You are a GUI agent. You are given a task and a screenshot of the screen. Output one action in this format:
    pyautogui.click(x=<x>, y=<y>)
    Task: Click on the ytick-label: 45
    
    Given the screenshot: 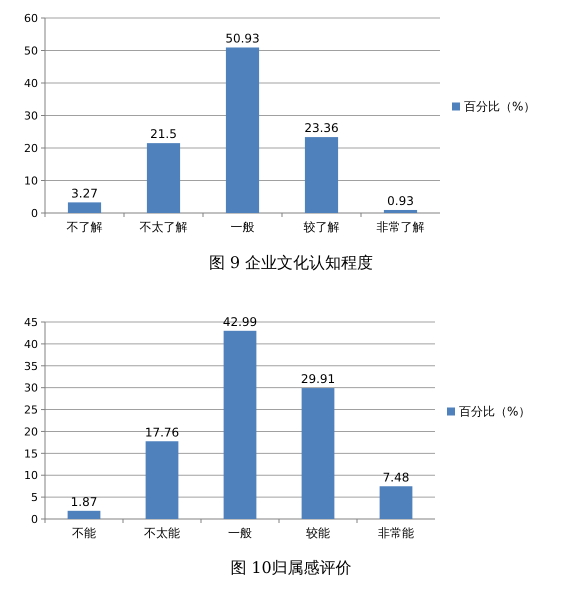 What is the action you would take?
    pyautogui.click(x=31, y=322)
    